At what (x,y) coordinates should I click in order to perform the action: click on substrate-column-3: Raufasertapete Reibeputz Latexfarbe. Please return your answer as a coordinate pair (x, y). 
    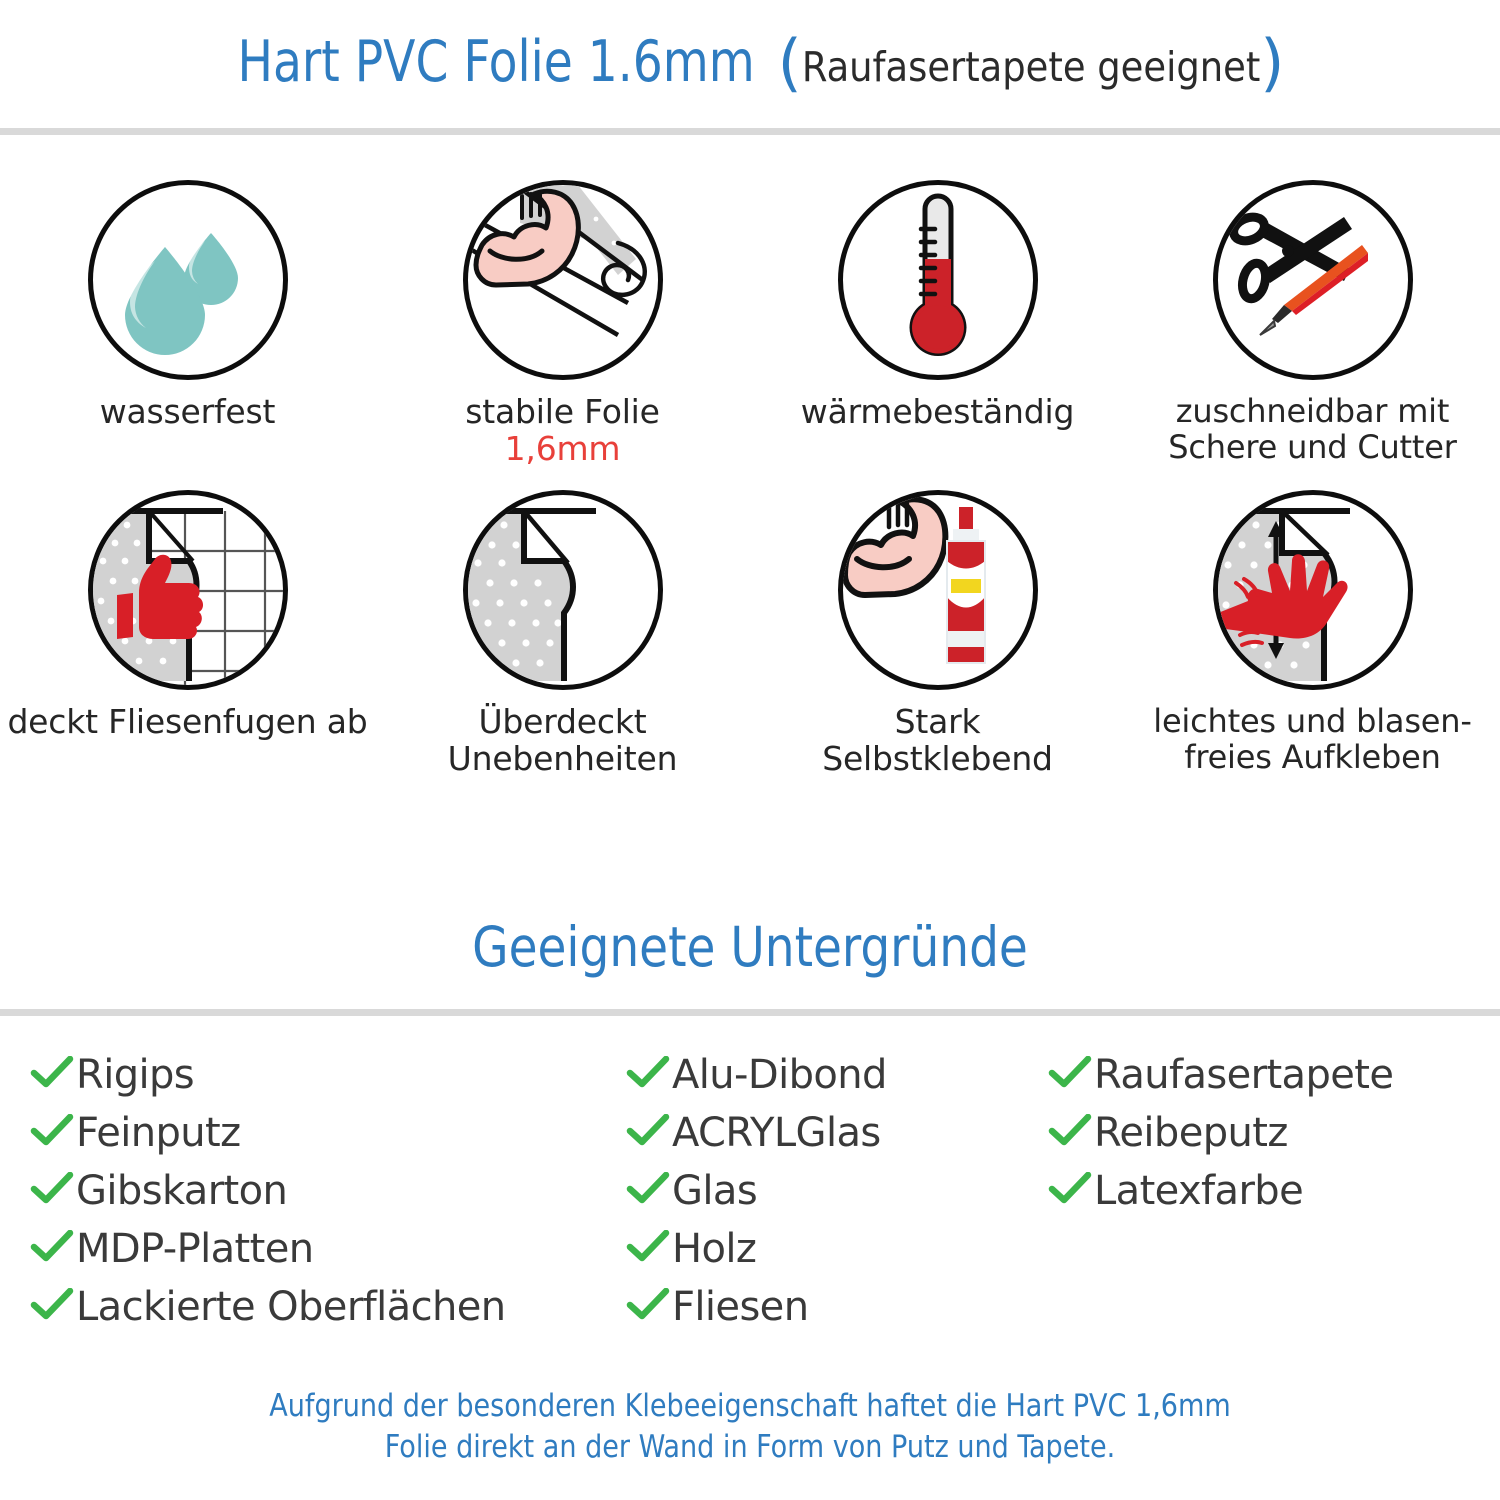
    Looking at the image, I should click on (1269, 1197).